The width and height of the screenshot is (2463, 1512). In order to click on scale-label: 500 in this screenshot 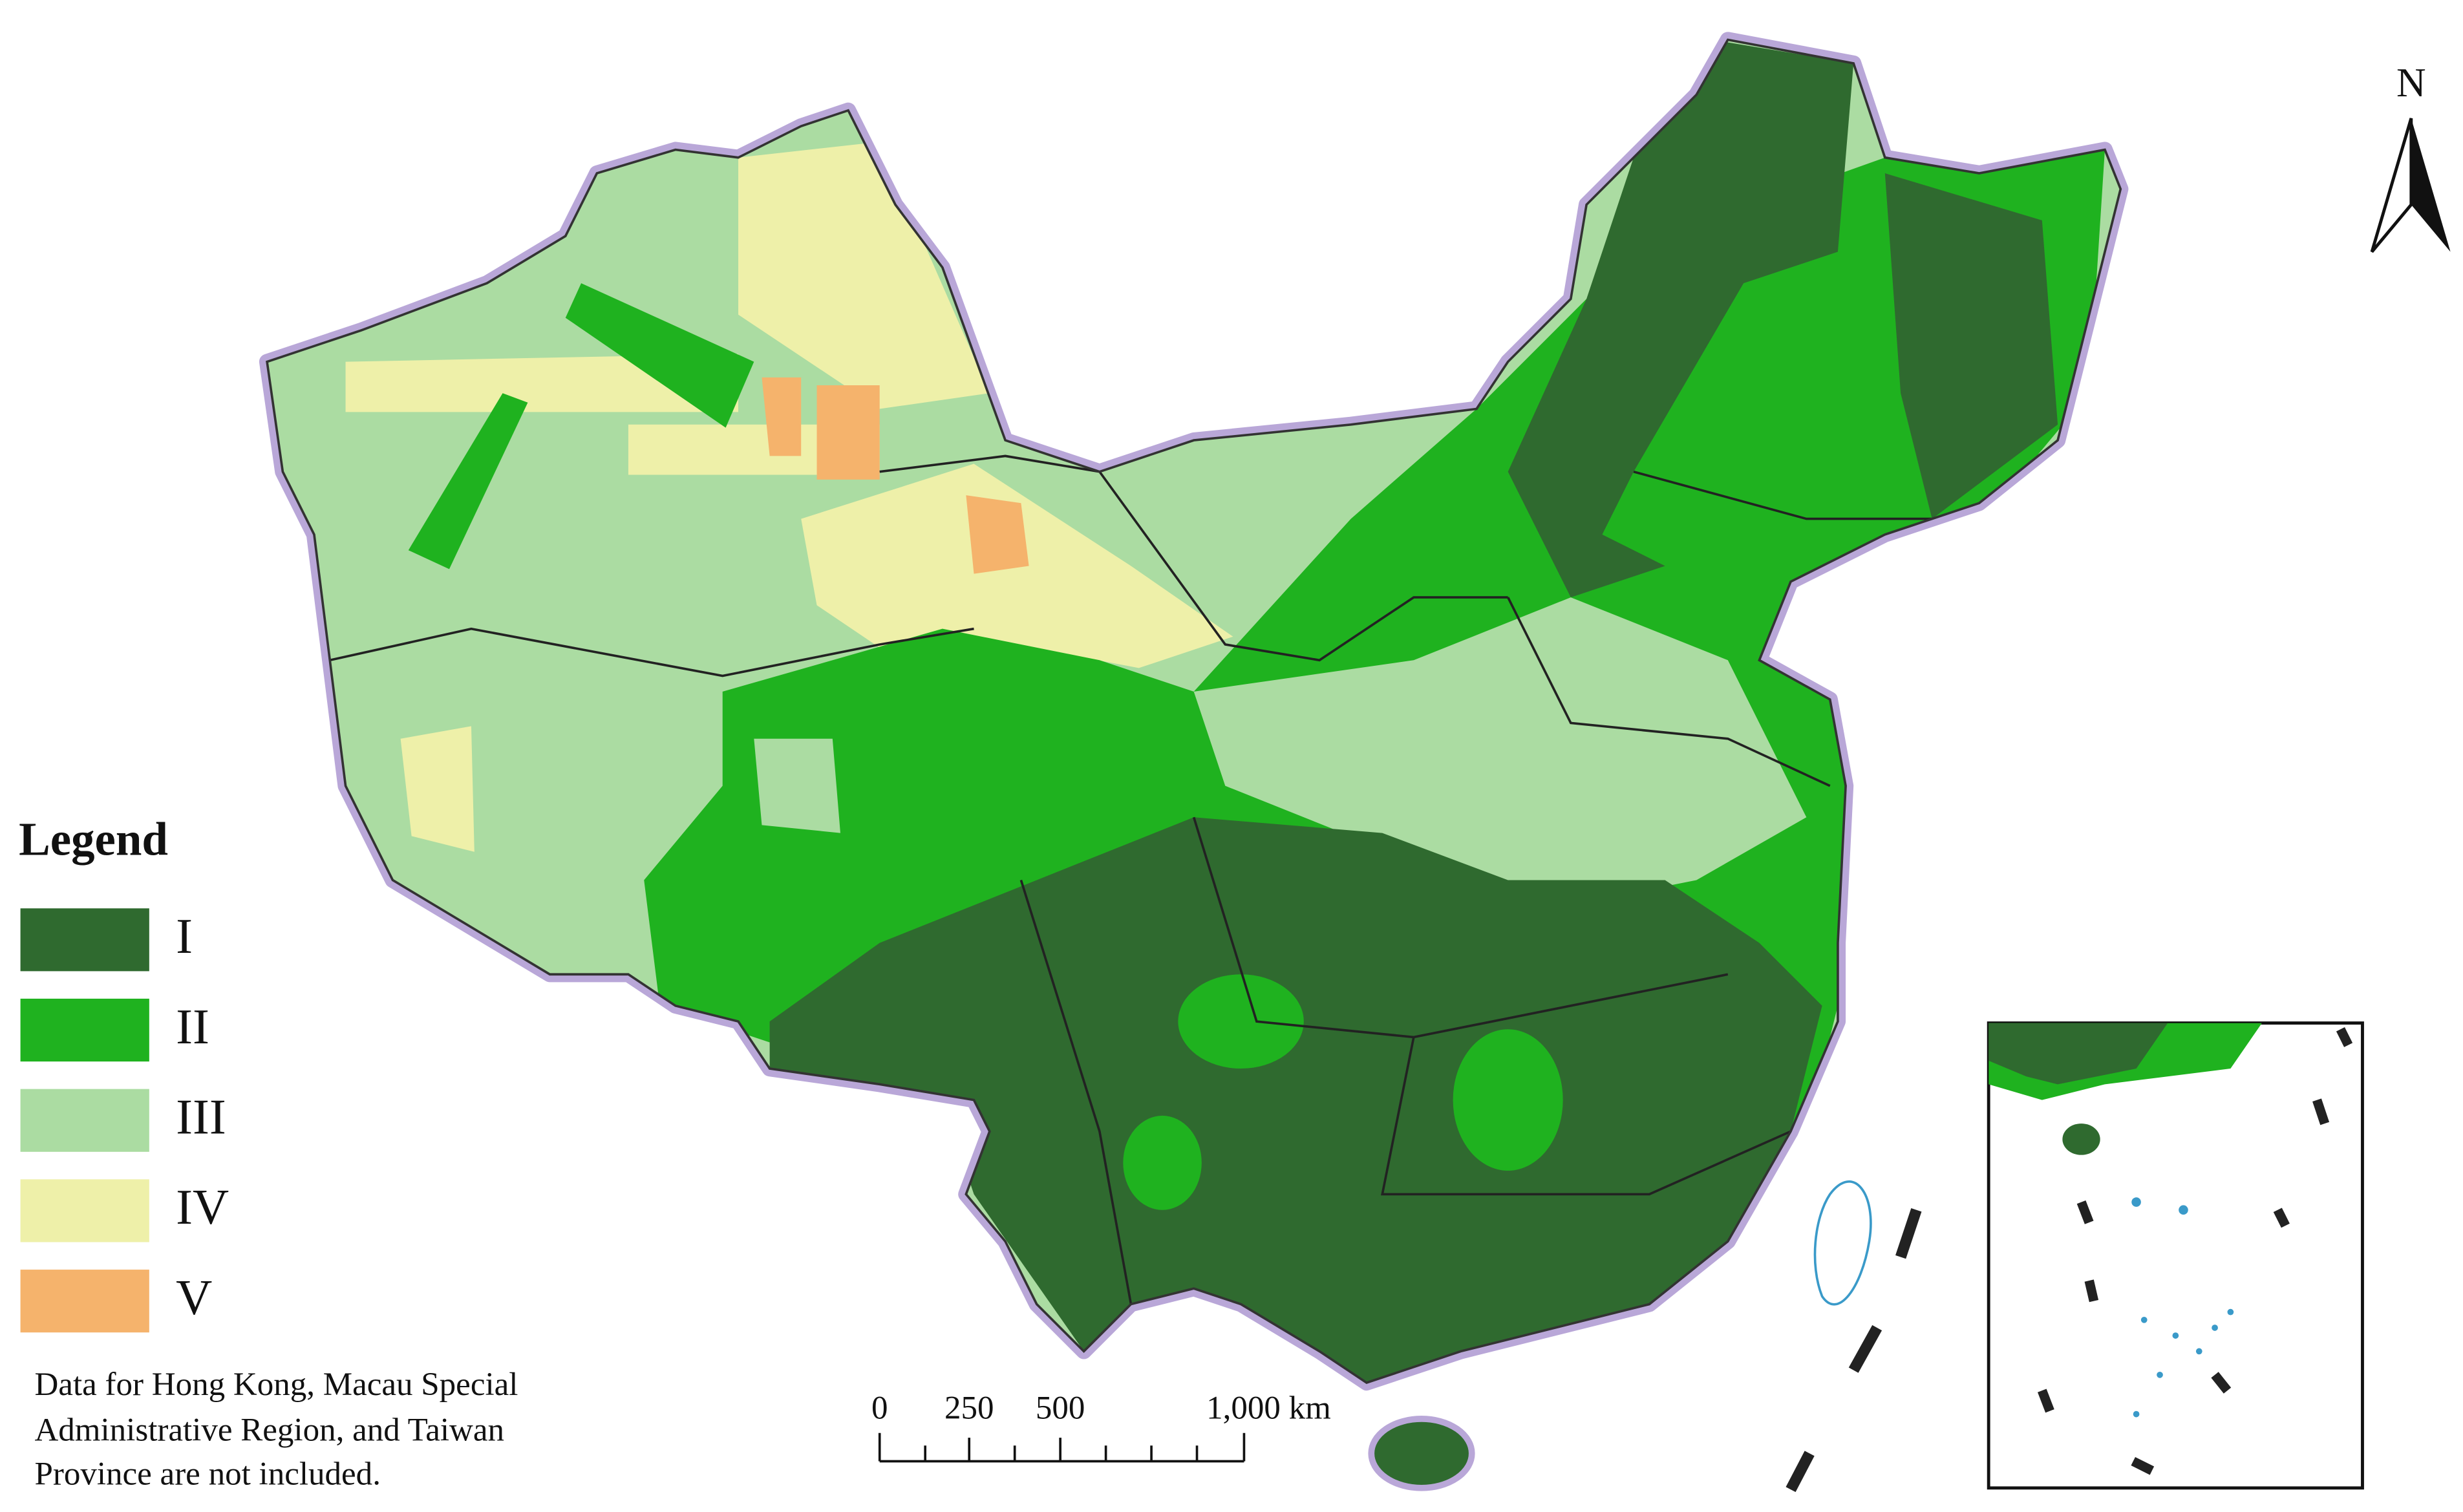, I will do `click(1060, 1408)`.